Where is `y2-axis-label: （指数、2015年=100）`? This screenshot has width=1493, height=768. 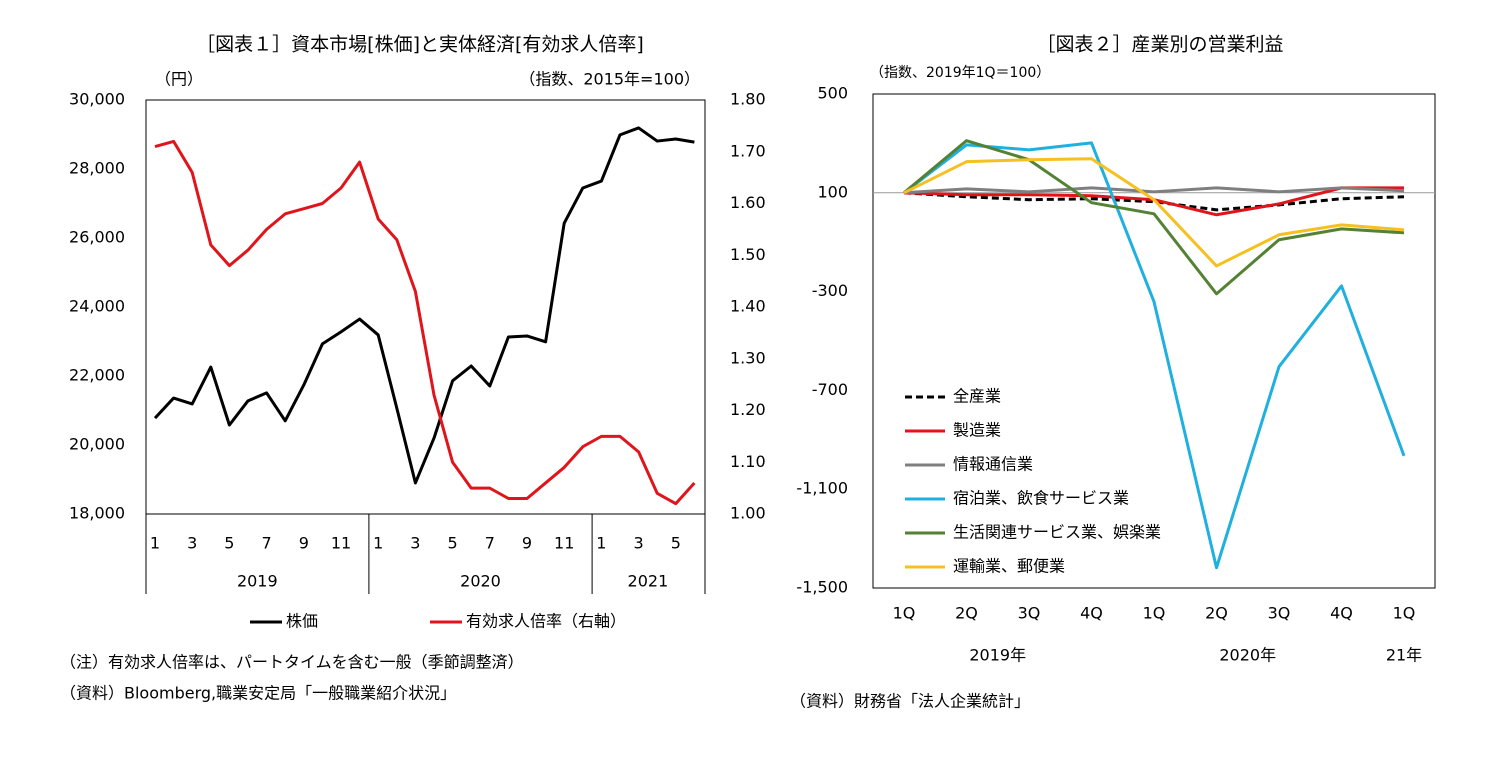
y2-axis-label: （指数、2015年=100） is located at coordinates (609, 79).